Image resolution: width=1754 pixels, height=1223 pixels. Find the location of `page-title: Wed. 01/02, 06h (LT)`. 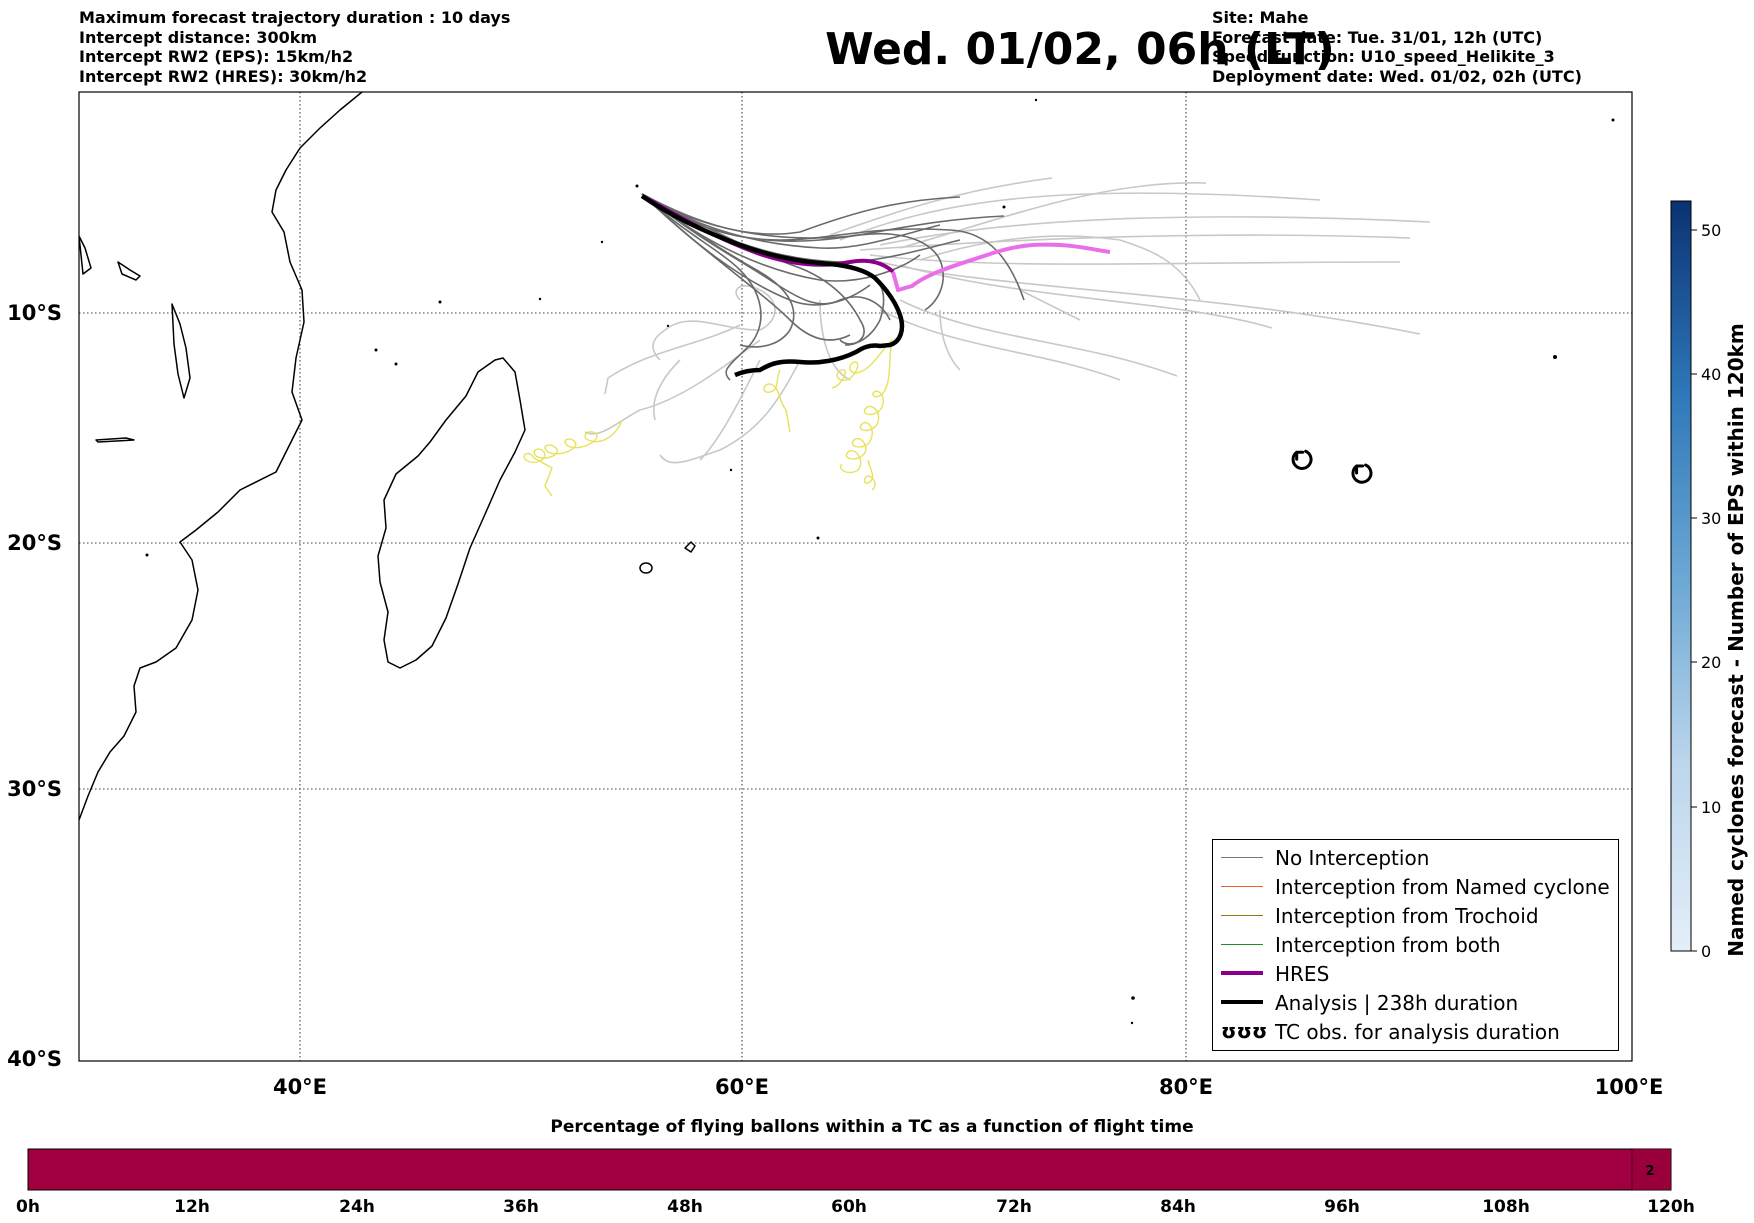

page-title: Wed. 01/02, 06h (LT) is located at coordinates (1080, 49).